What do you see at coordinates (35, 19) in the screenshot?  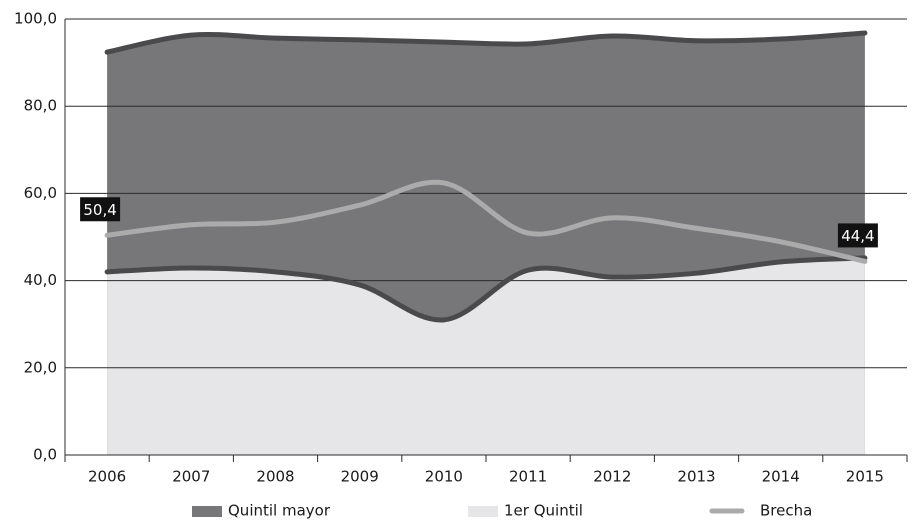 I see `y-tick-label: 100,0` at bounding box center [35, 19].